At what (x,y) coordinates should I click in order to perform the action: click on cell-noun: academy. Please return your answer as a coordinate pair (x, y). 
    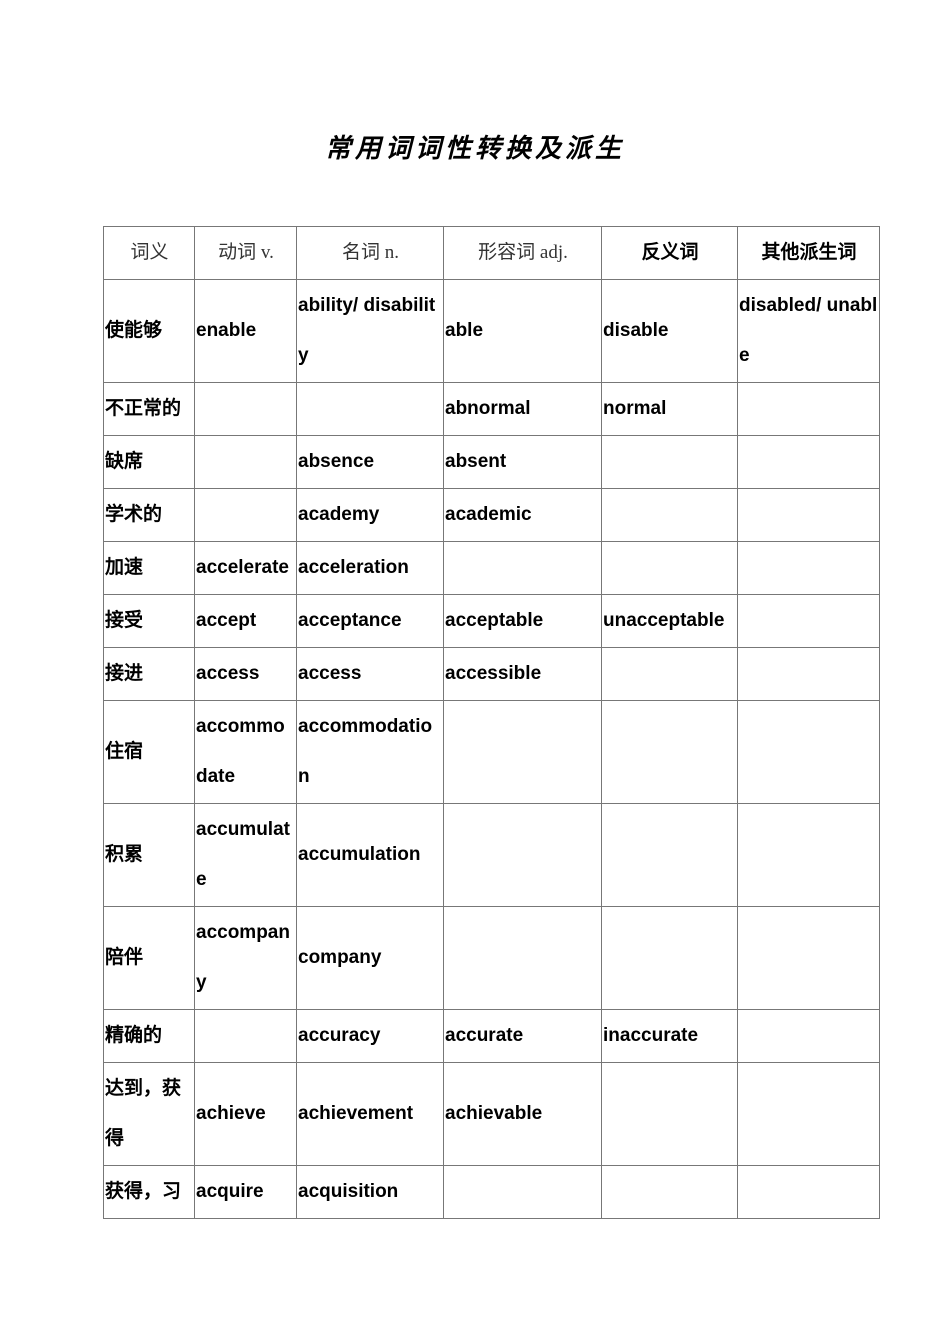
    Looking at the image, I should click on (370, 515).